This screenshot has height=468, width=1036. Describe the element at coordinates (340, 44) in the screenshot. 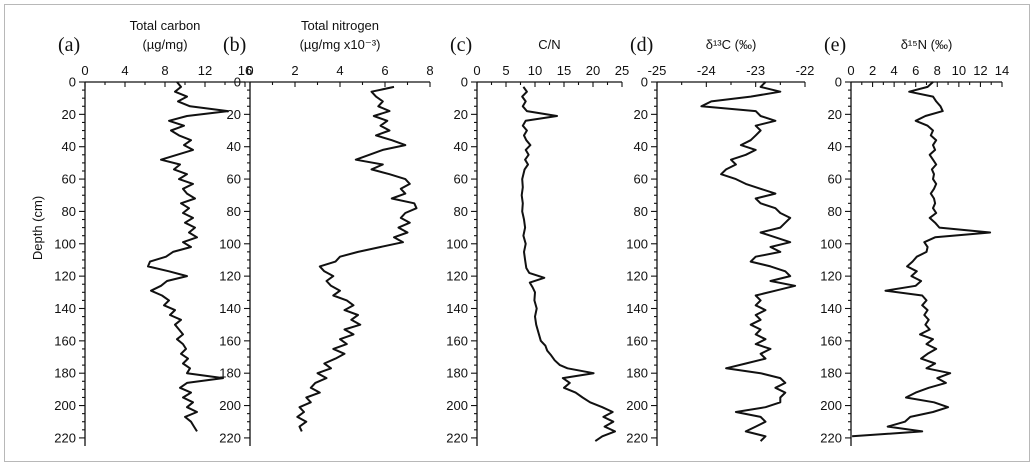

I see `panel-b-title-line-2: (µg/mg x10⁻³)` at that location.